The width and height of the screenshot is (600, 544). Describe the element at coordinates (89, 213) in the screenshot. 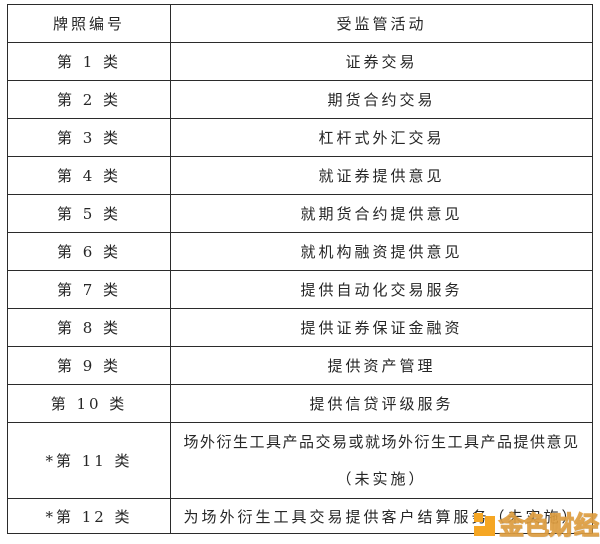

I see `license-cell: 第 5 类` at that location.